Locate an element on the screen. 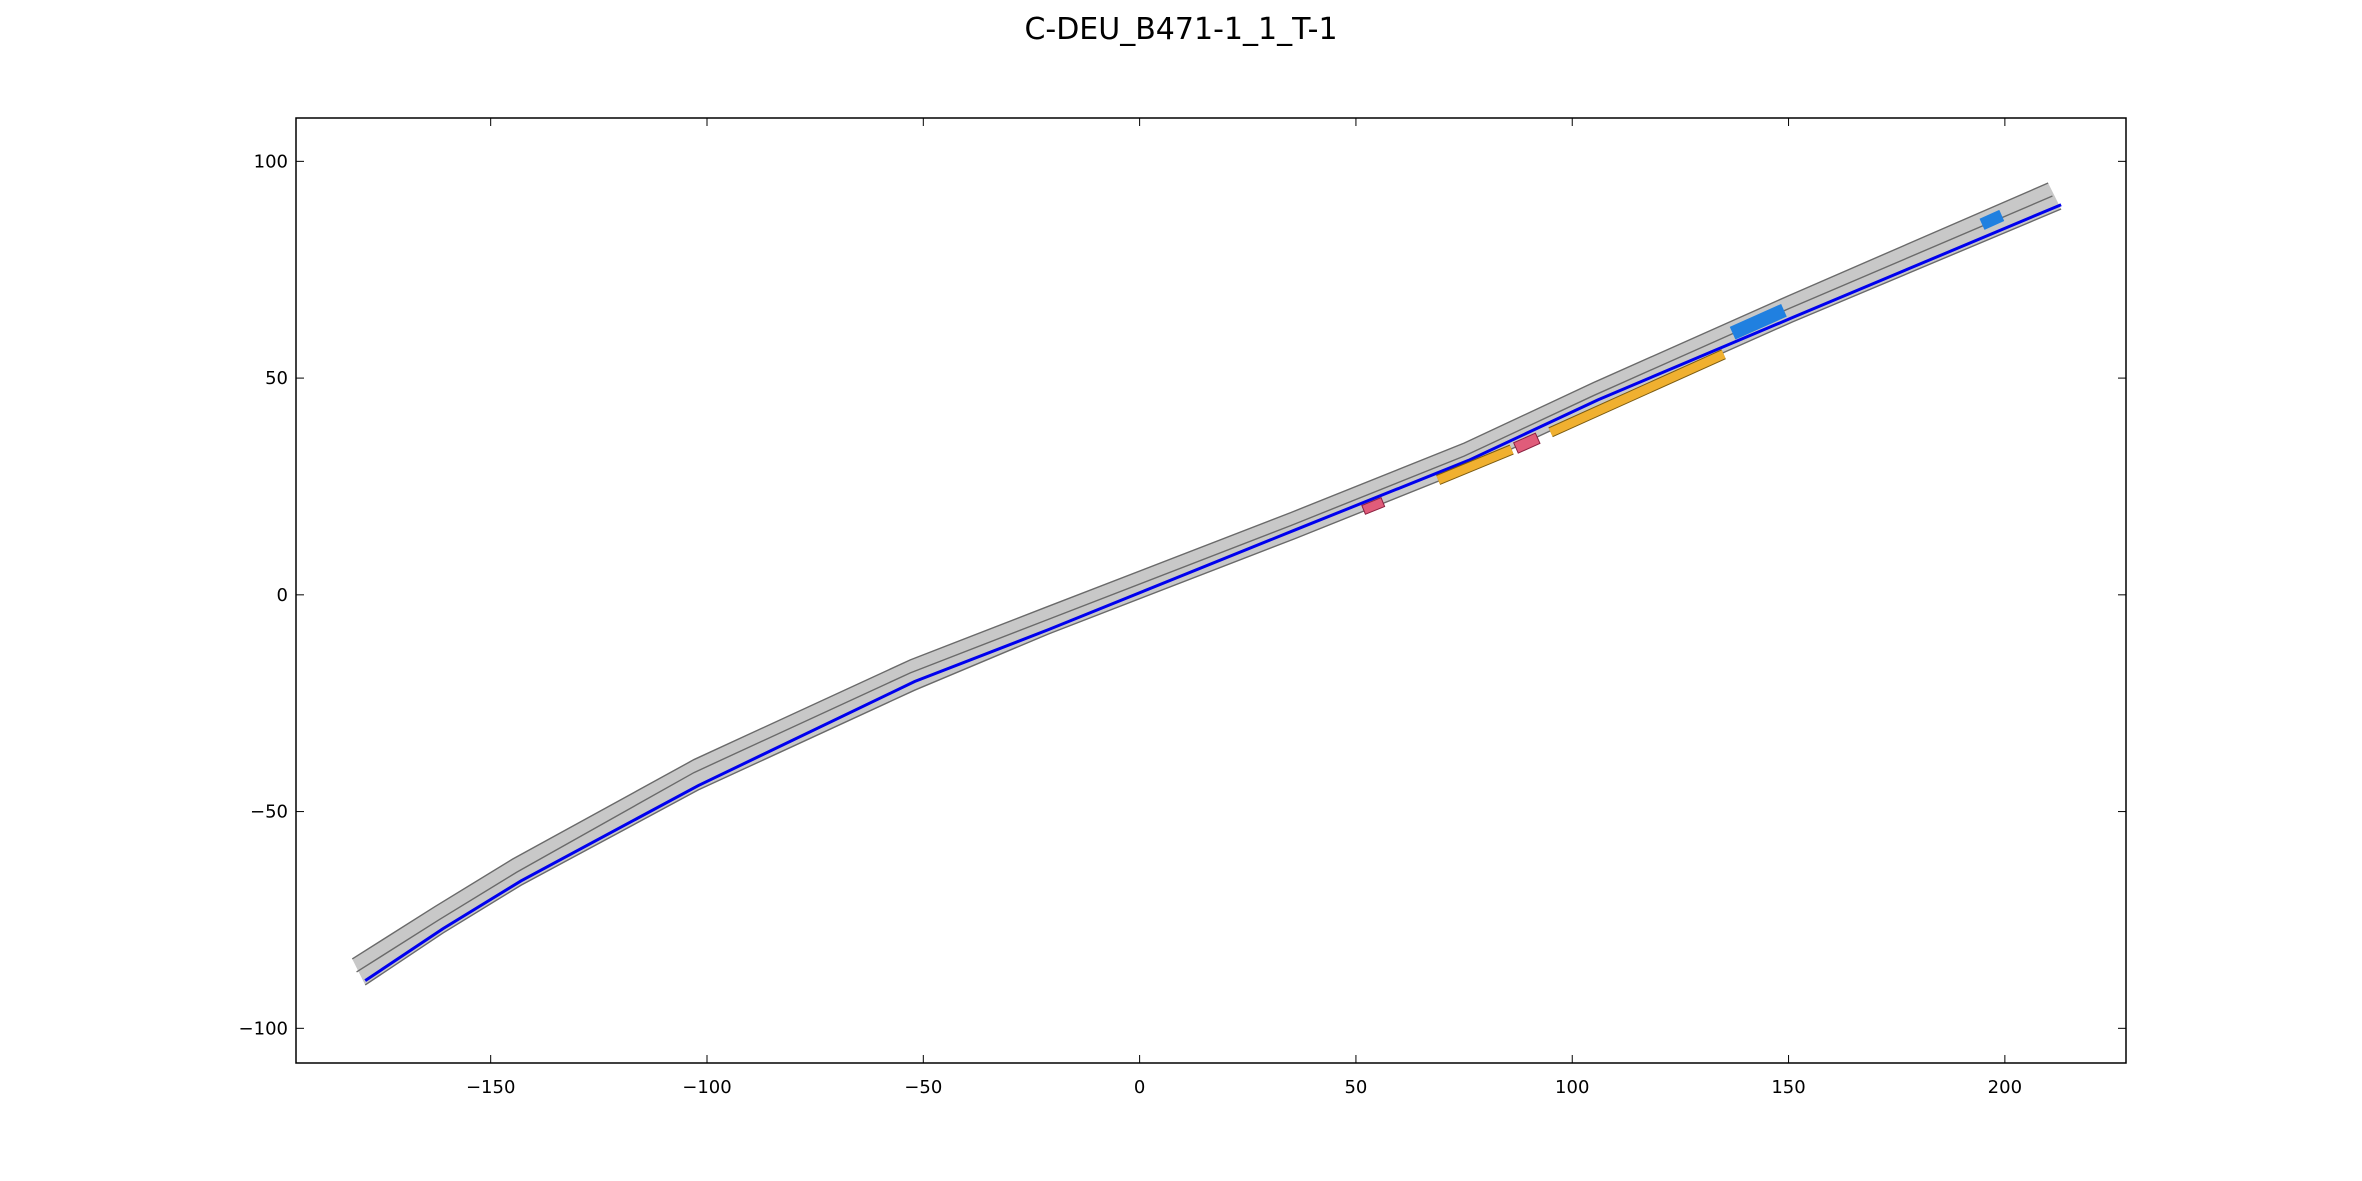 The width and height of the screenshot is (2362, 1181). chart-title: C-DEU_B471-1_1_T-1 is located at coordinates (1181, 29).